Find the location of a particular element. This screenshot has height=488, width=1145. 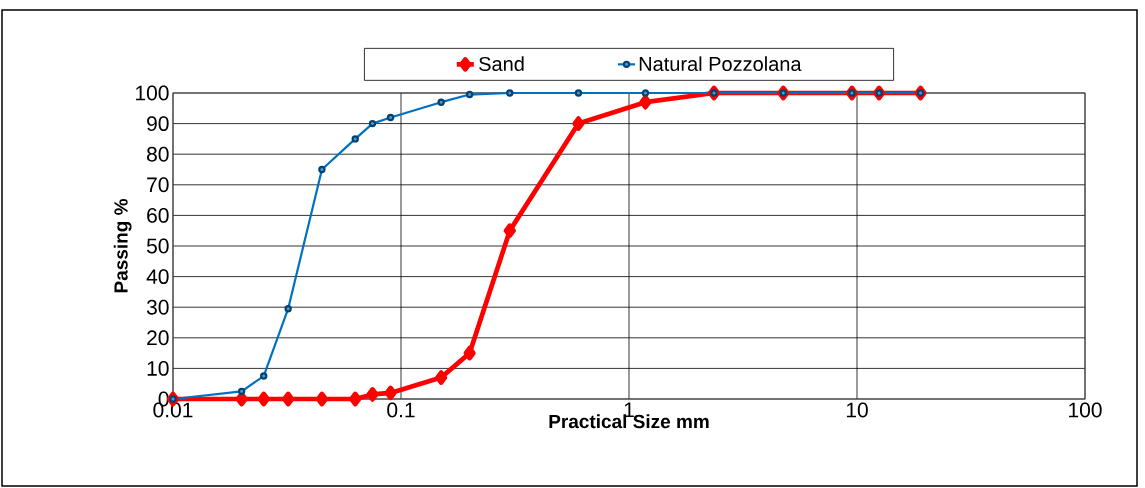

y-tick-label: 20 is located at coordinates (158, 338).